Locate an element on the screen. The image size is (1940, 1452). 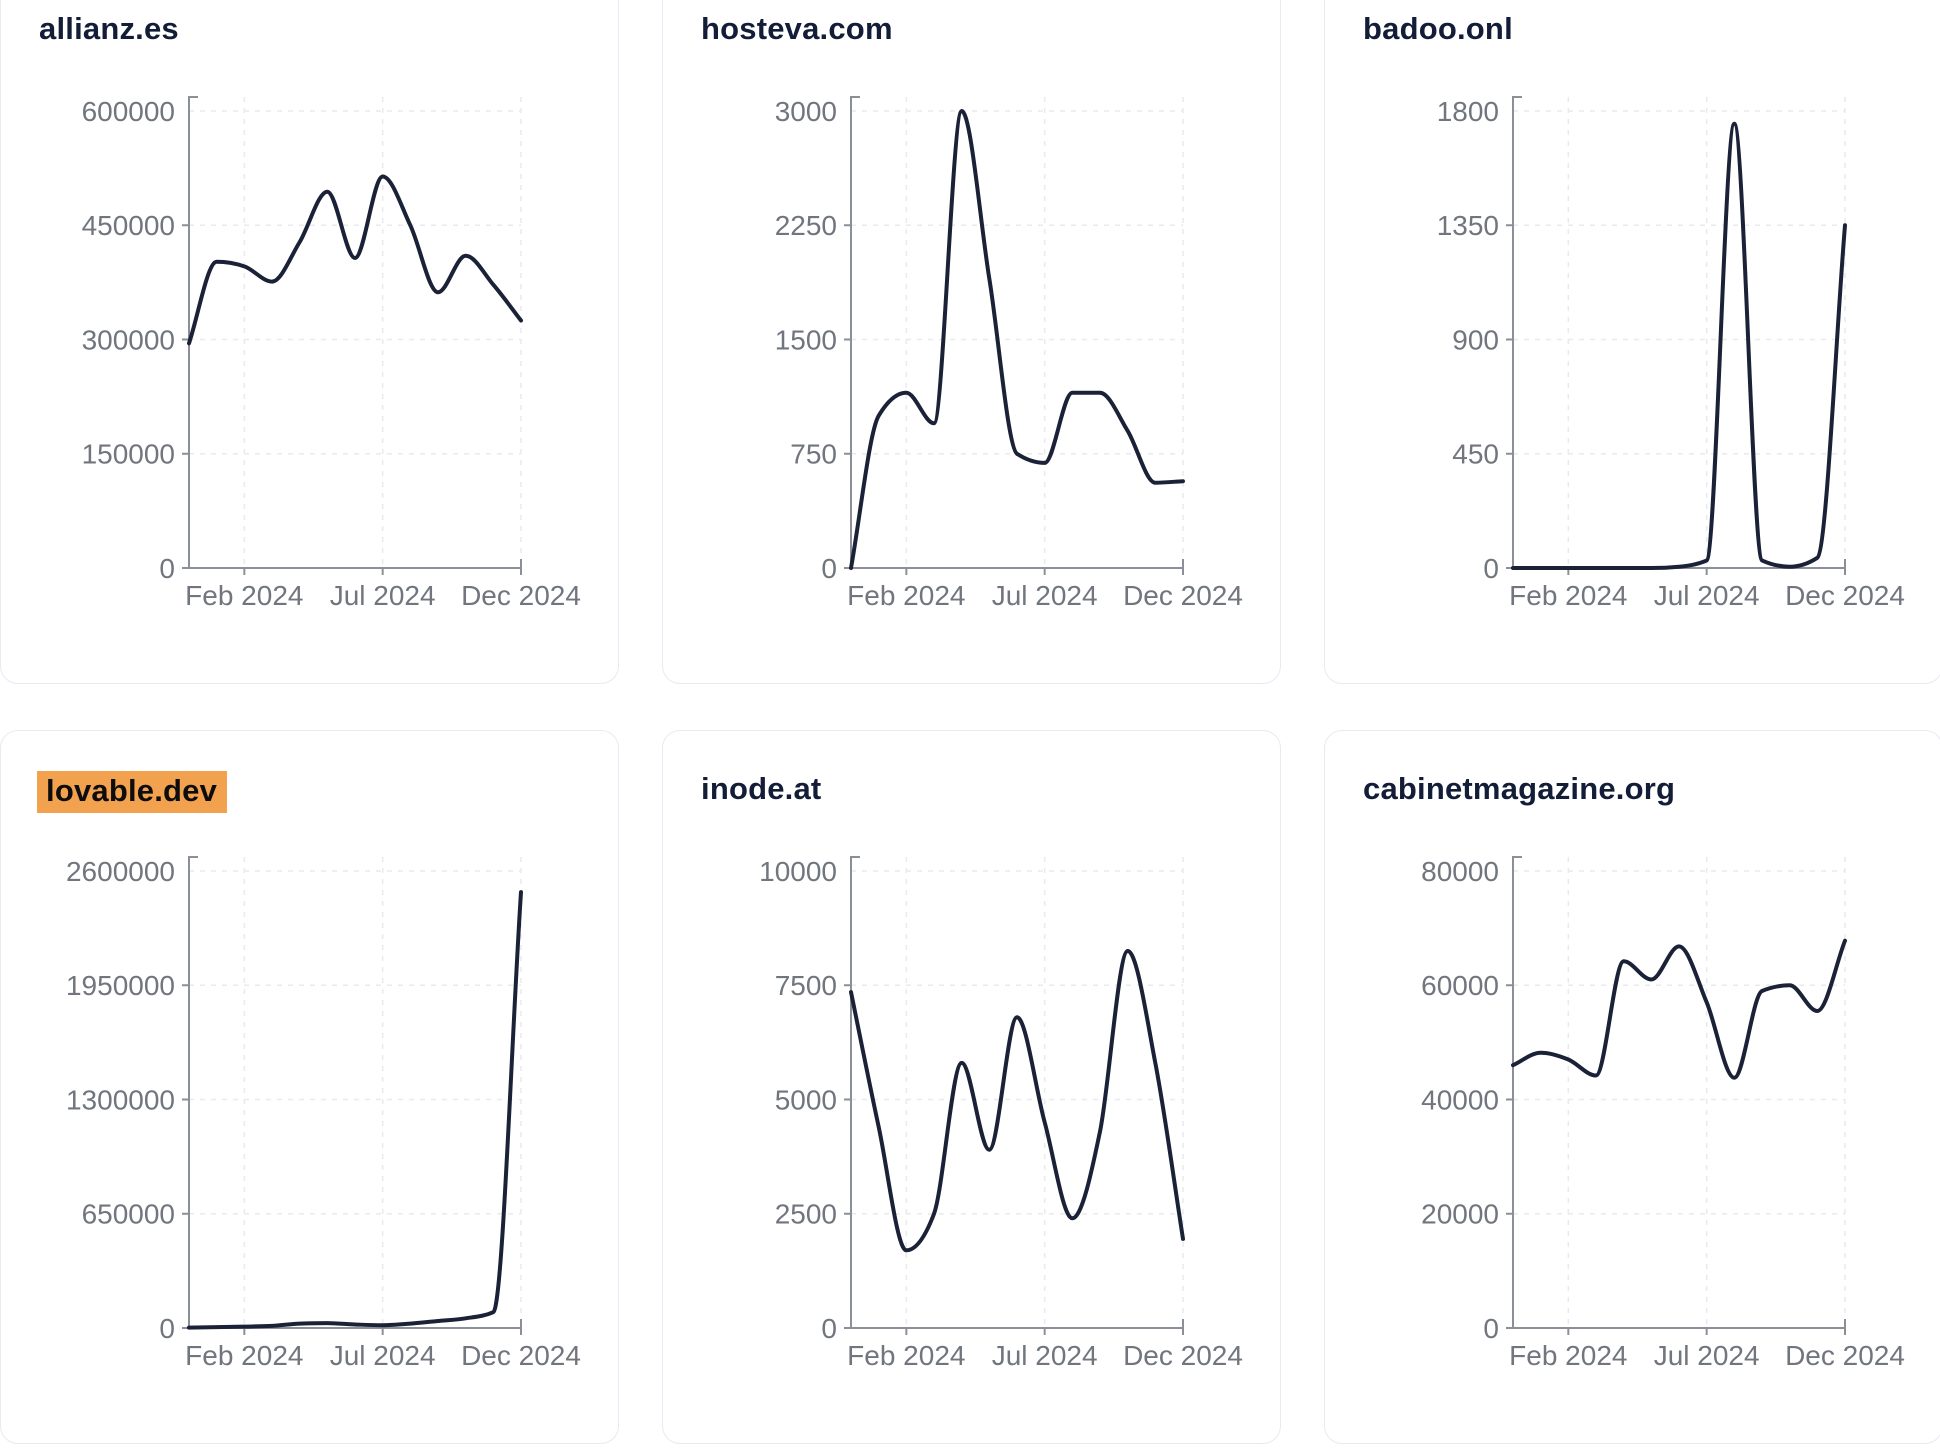
domain-title-text: allianz.es is located at coordinates (109, 28).